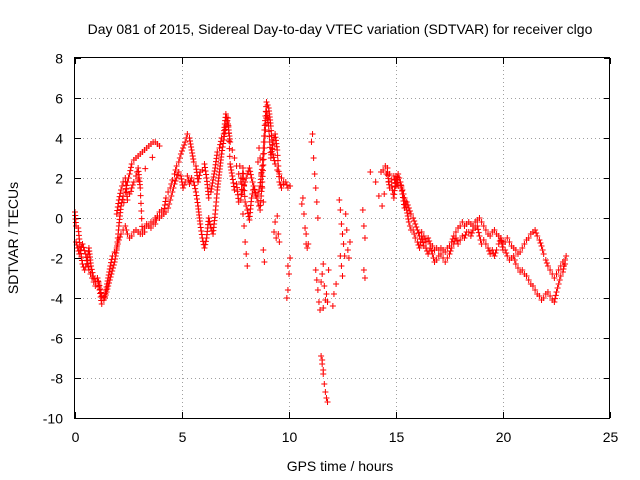 The width and height of the screenshot is (640, 480). Describe the element at coordinates (53, 239) in the screenshot. I see `y-axis-tick-labels: 8 6 4 2 0 -2 -4 -6 -8 -10` at that location.